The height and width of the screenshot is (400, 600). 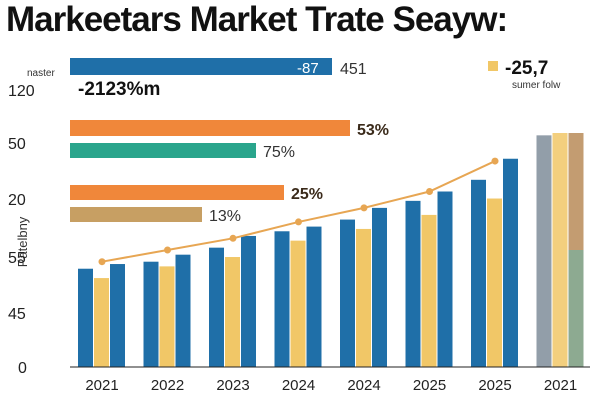 What do you see at coordinates (22, 241) in the screenshot?
I see `y-axis-label: Patelbny` at bounding box center [22, 241].